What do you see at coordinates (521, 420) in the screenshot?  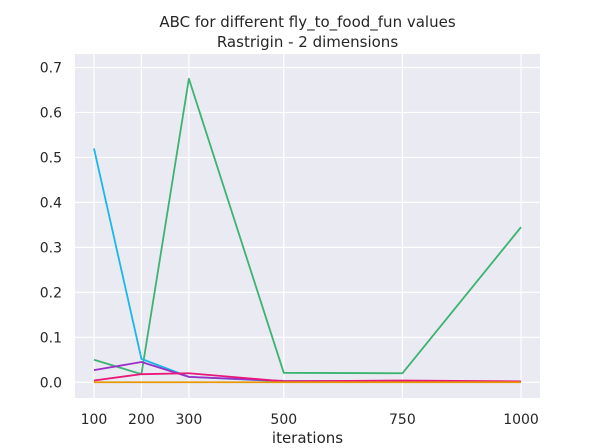 I see `x-tick-label: 1000` at bounding box center [521, 420].